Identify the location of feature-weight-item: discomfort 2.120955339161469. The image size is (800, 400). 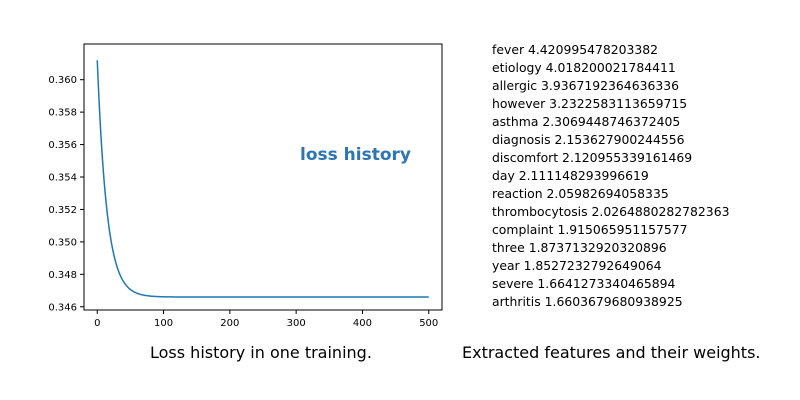
(592, 157).